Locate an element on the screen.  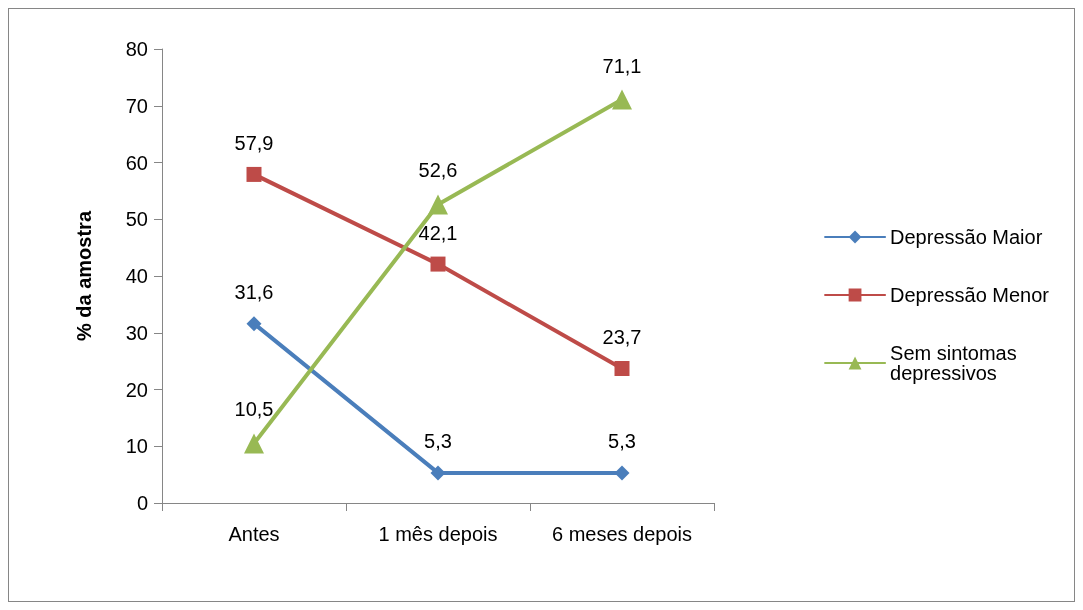
y-tick-label: 0 is located at coordinates (142, 503).